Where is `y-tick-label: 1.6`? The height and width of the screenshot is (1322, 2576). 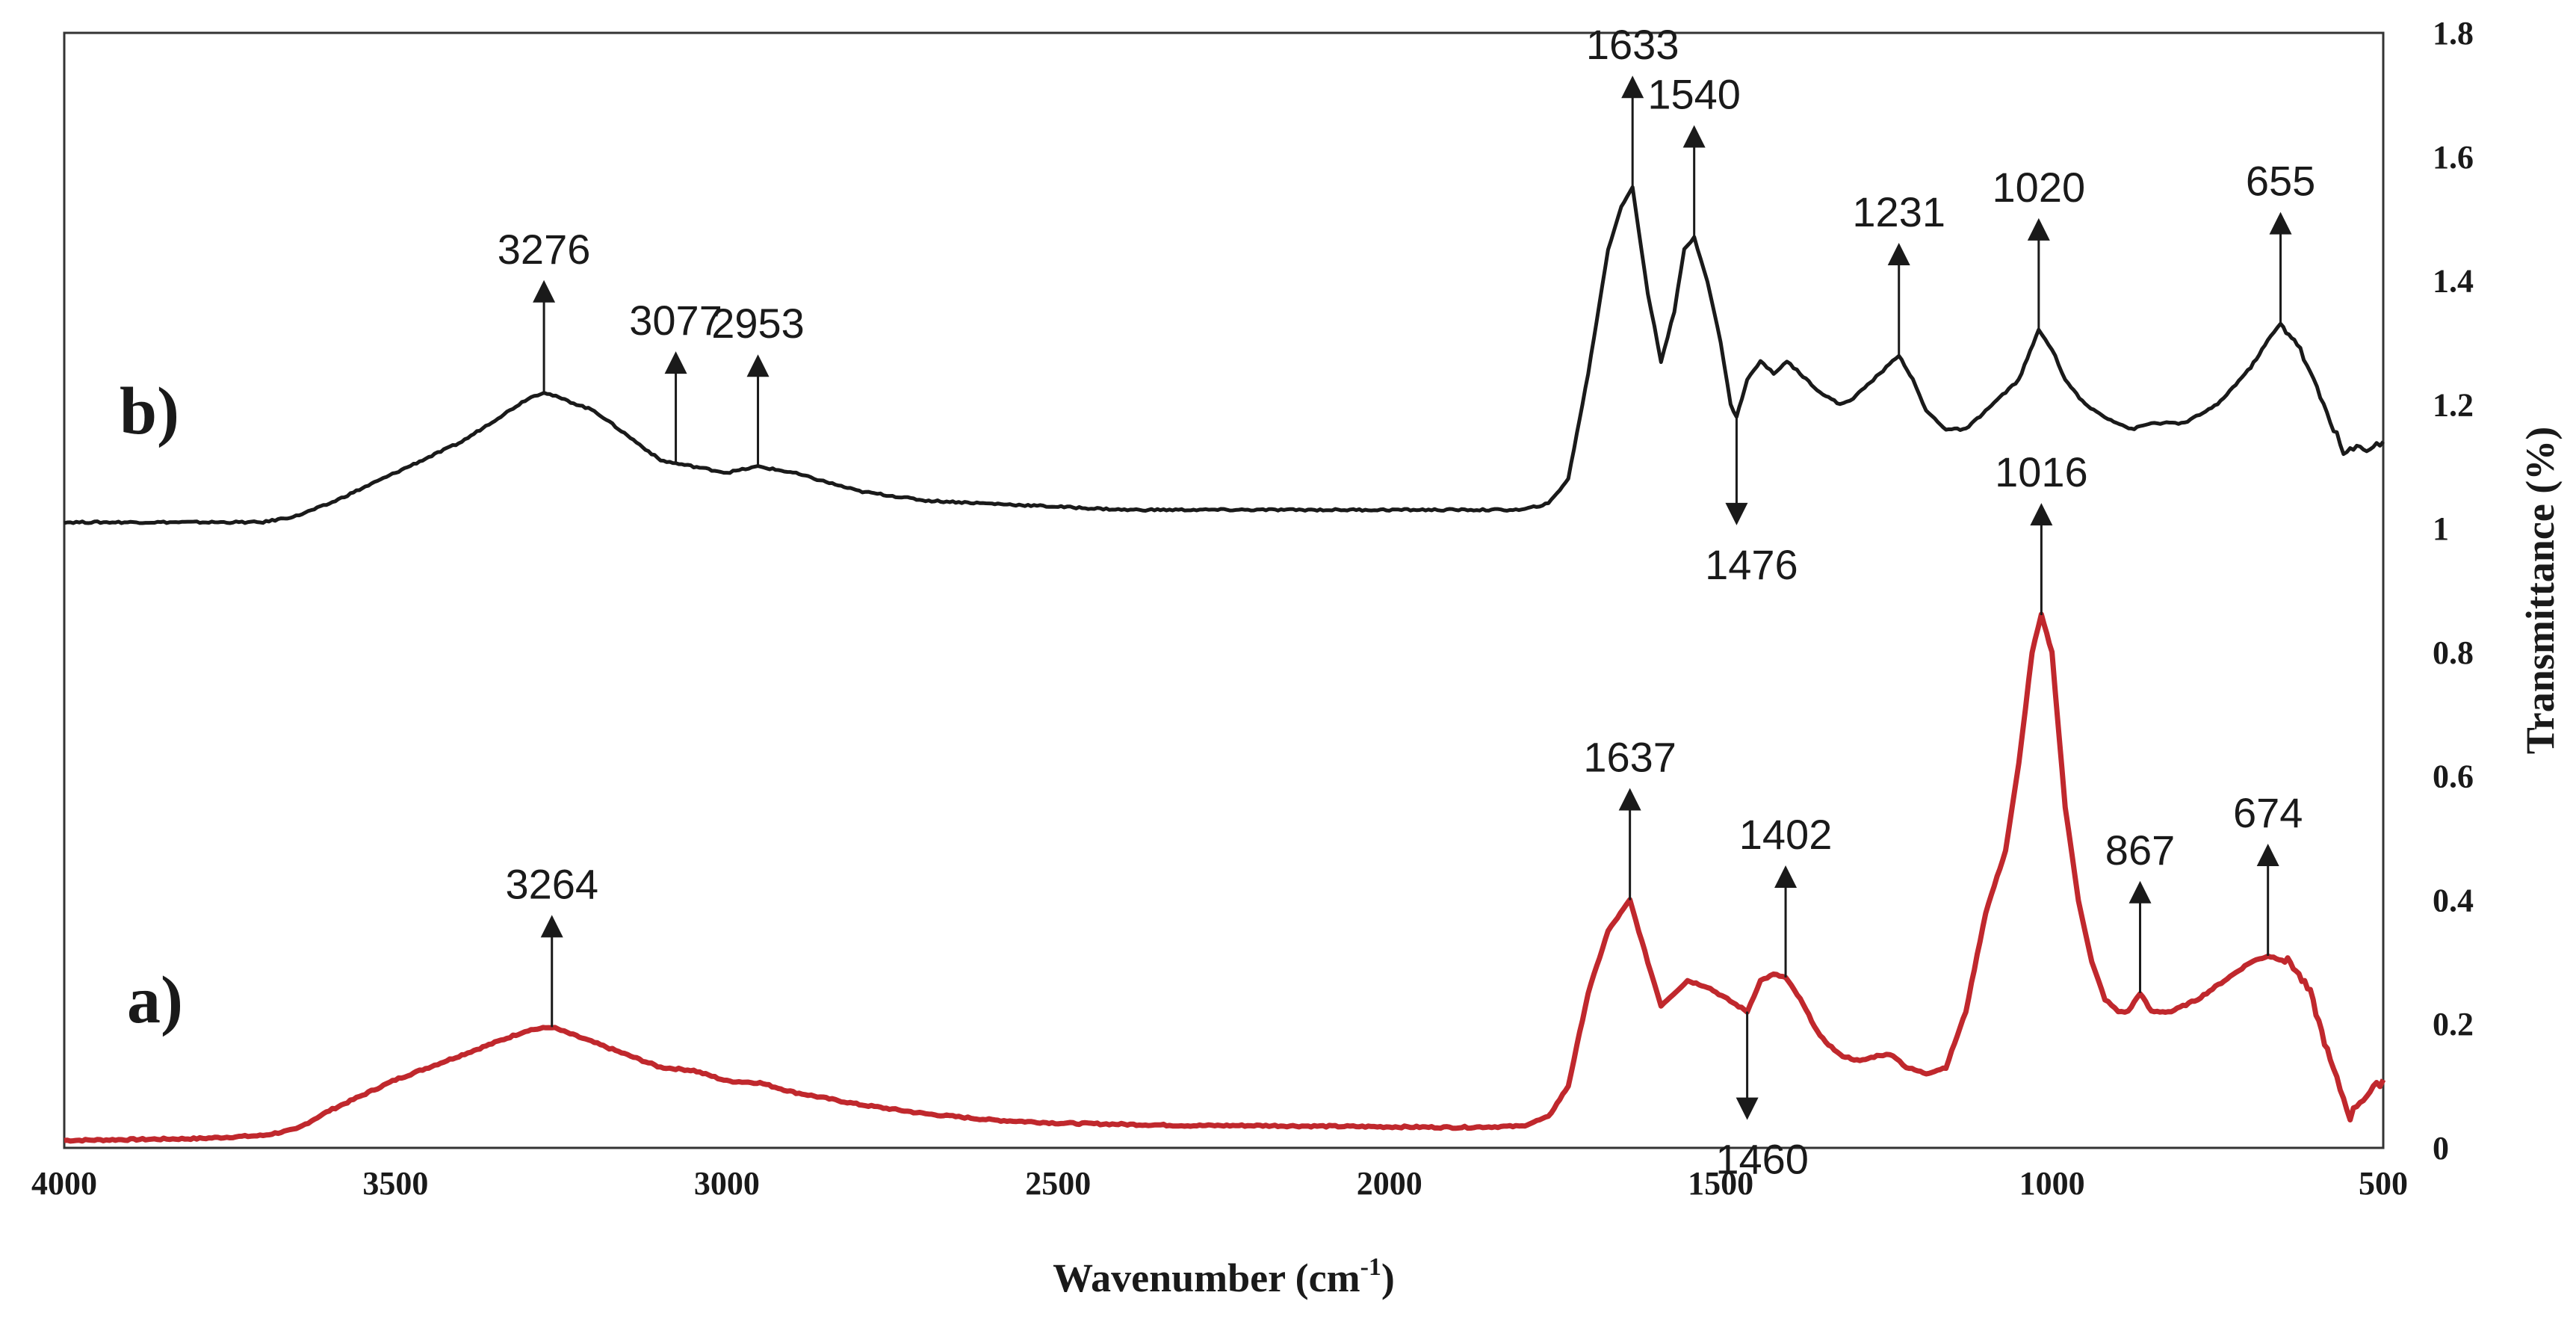 y-tick-label: 1.6 is located at coordinates (2453, 157).